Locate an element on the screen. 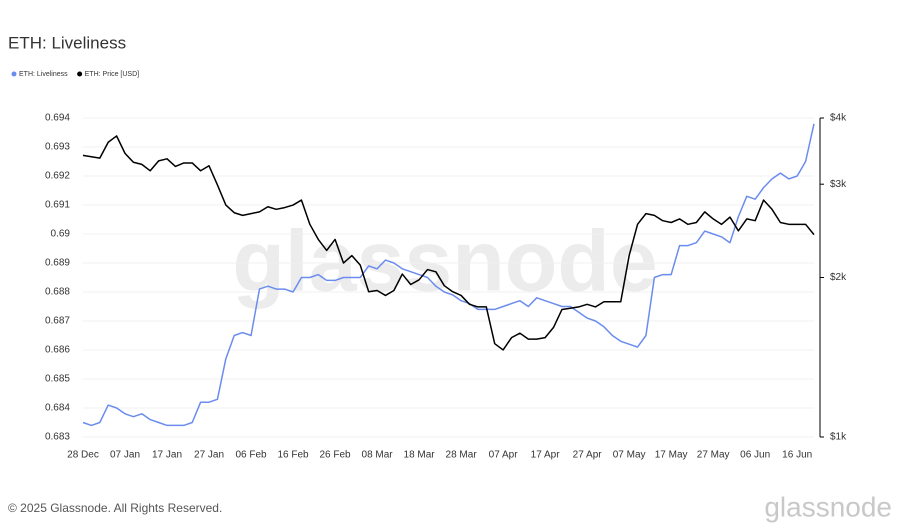 The height and width of the screenshot is (525, 916). legend-label: ETH: Liveliness is located at coordinates (43, 74).